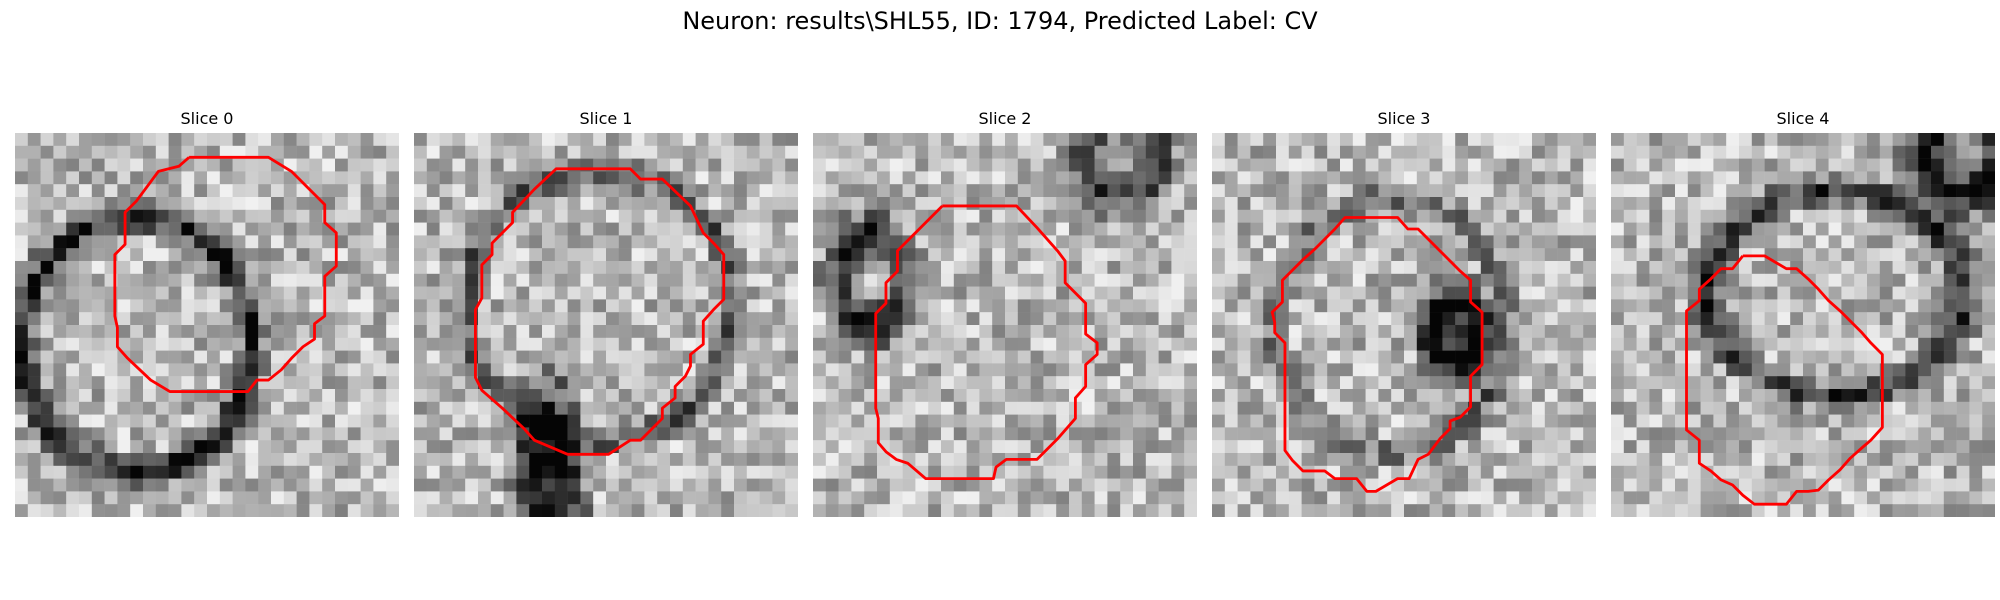 This screenshot has width=2000, height=600. I want to click on slice-title-0: Slice 0, so click(207, 118).